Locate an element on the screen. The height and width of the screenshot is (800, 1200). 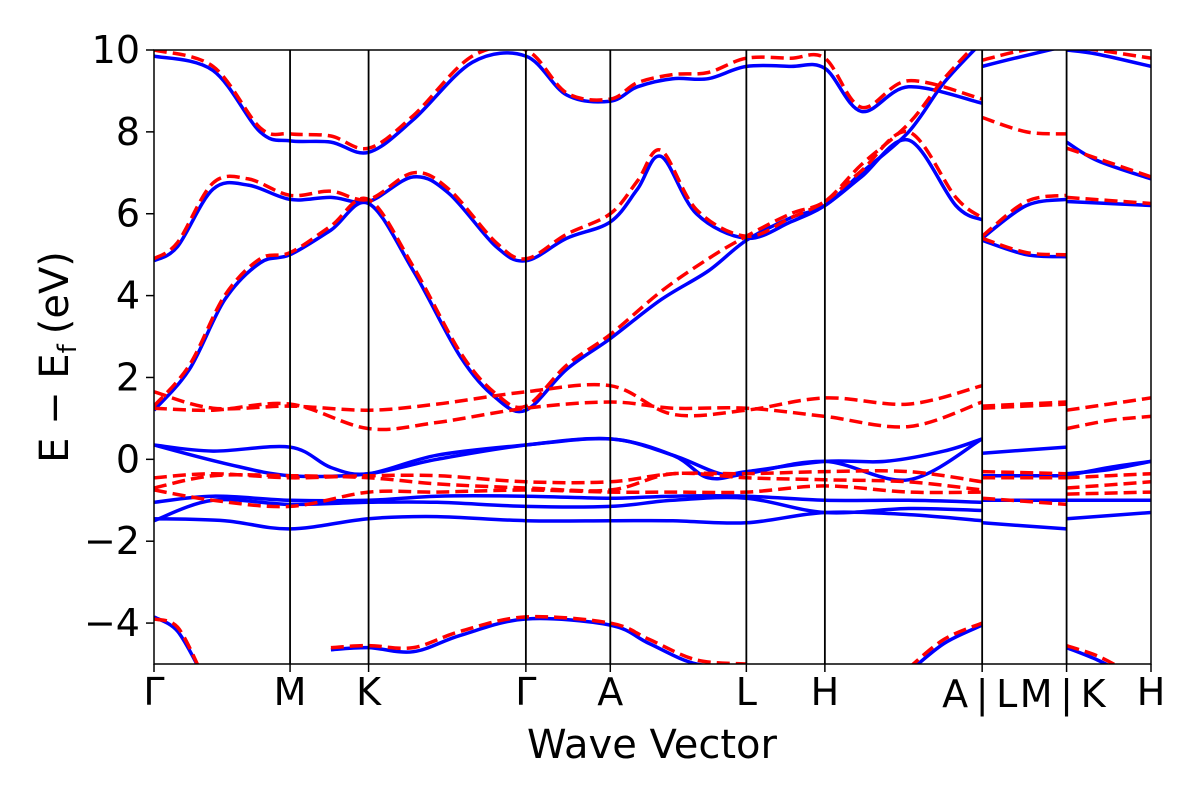
y-tick-label: −4 is located at coordinates (112, 623).